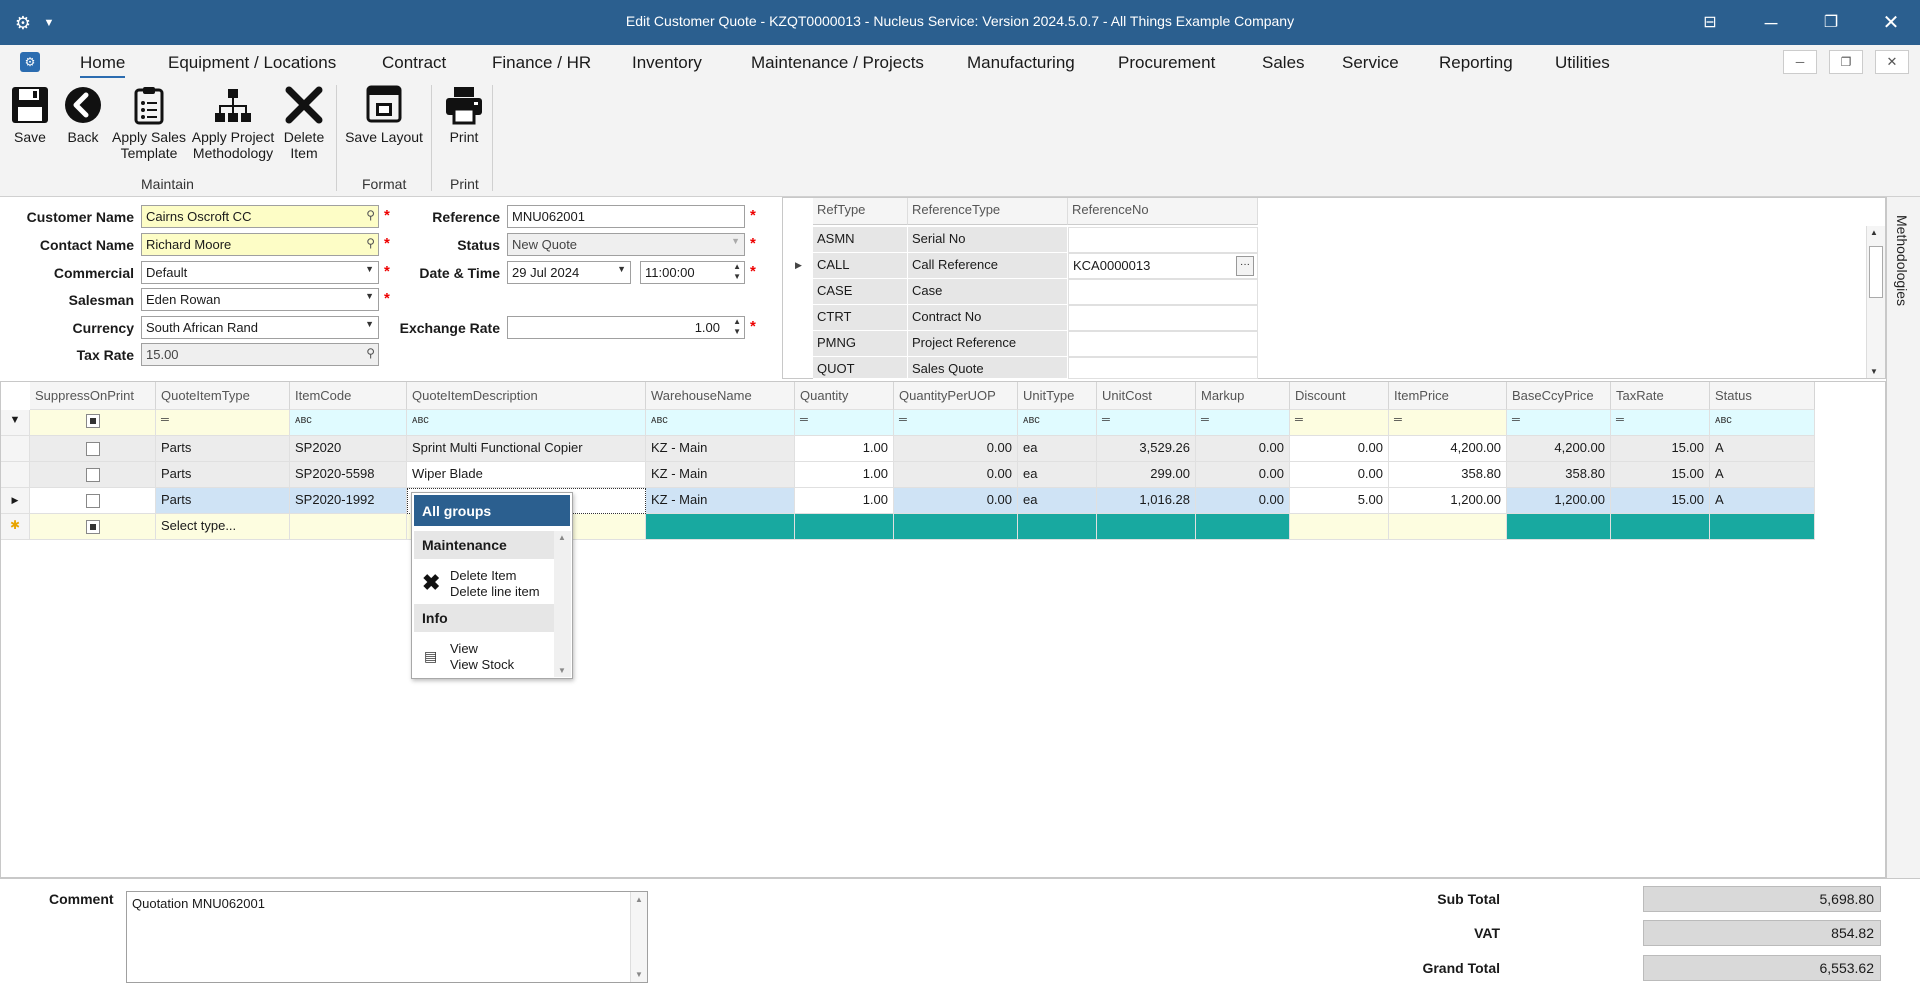 The width and height of the screenshot is (1920, 992). I want to click on menu-service: Service, so click(1370, 62).